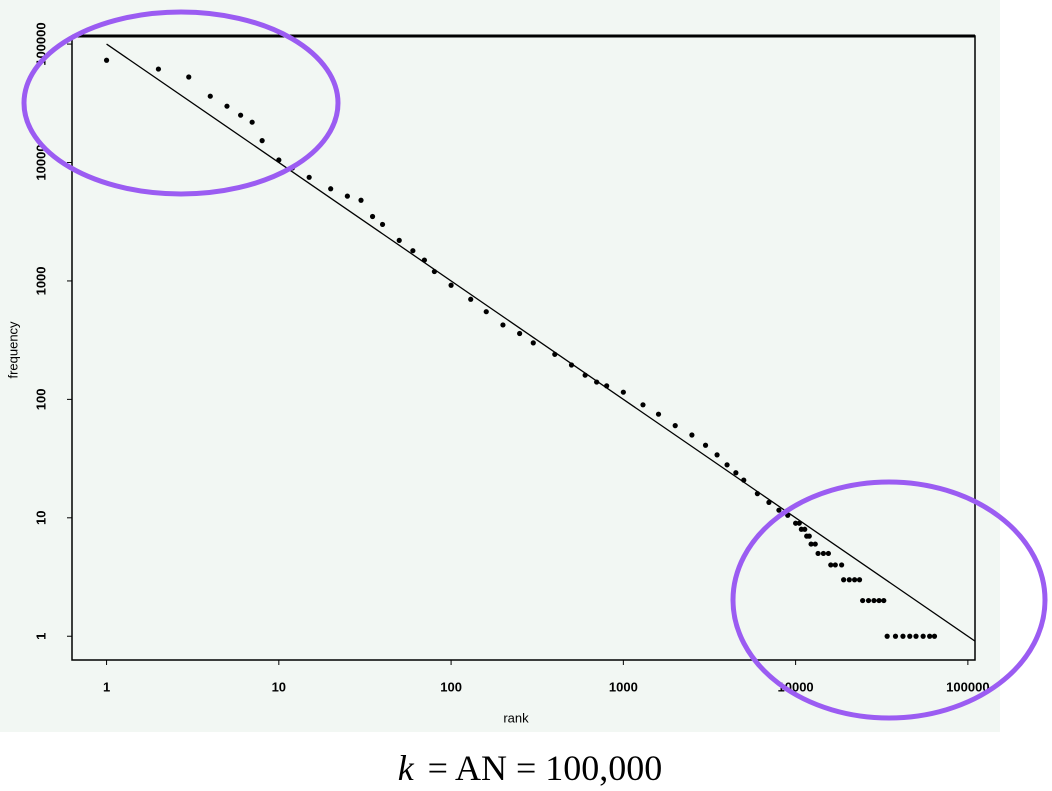  What do you see at coordinates (516, 717) in the screenshot?
I see `x-axis-title: rank` at bounding box center [516, 717].